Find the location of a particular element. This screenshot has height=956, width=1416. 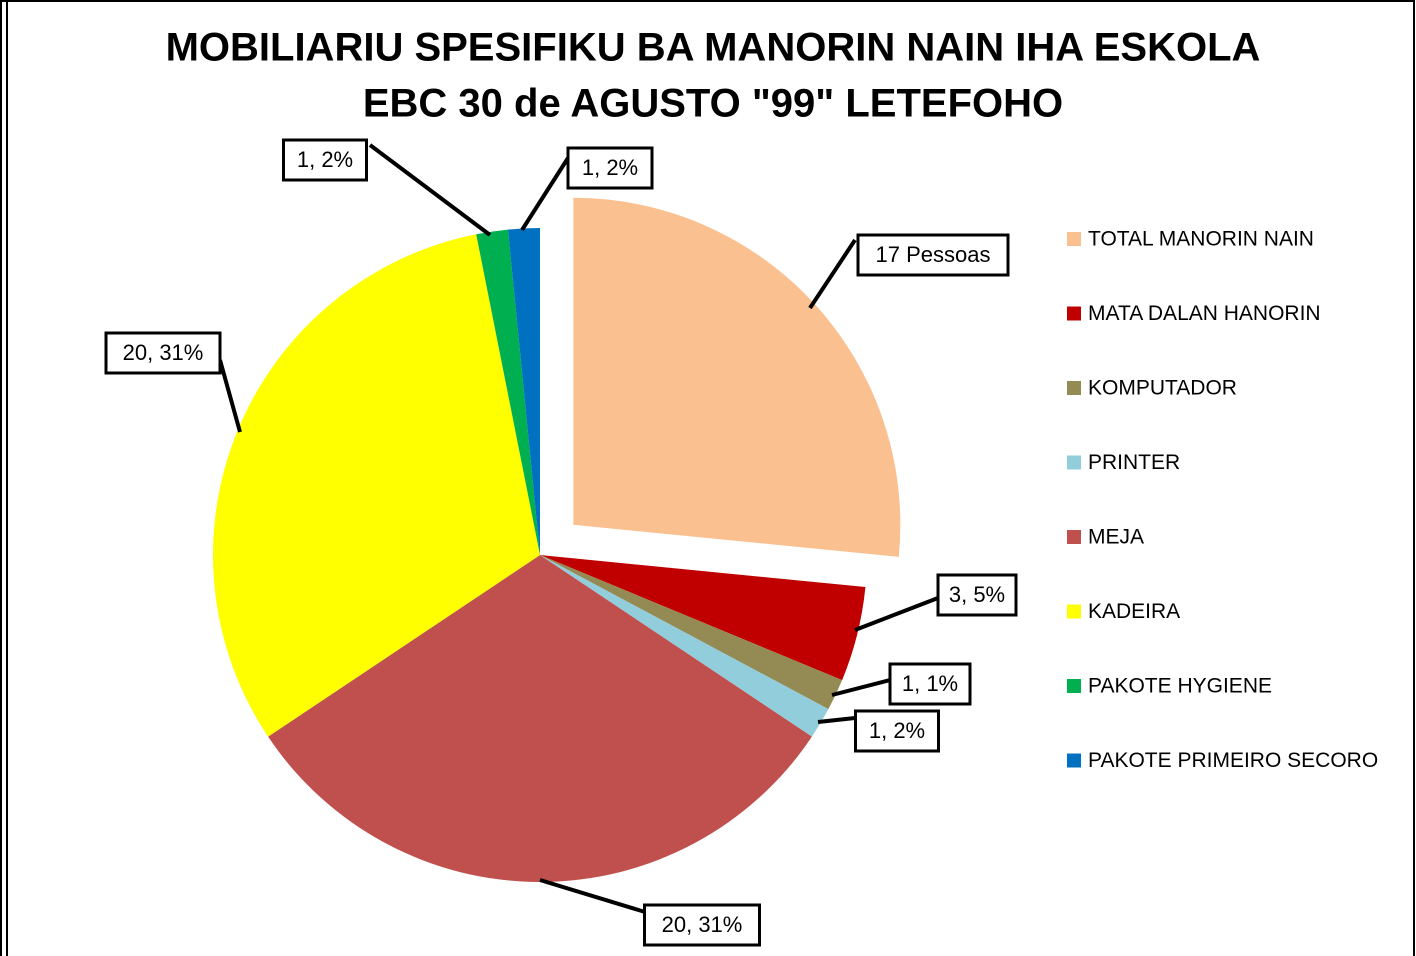

legend-label: PAKOTE HYGIENE is located at coordinates (1180, 686).